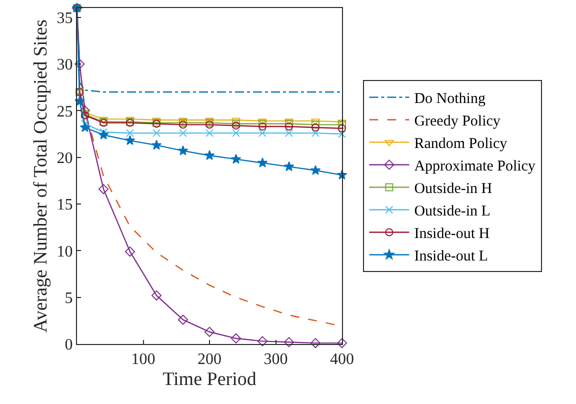 This screenshot has width=576, height=404. I want to click on legend-label: Inside-out L, so click(451, 256).